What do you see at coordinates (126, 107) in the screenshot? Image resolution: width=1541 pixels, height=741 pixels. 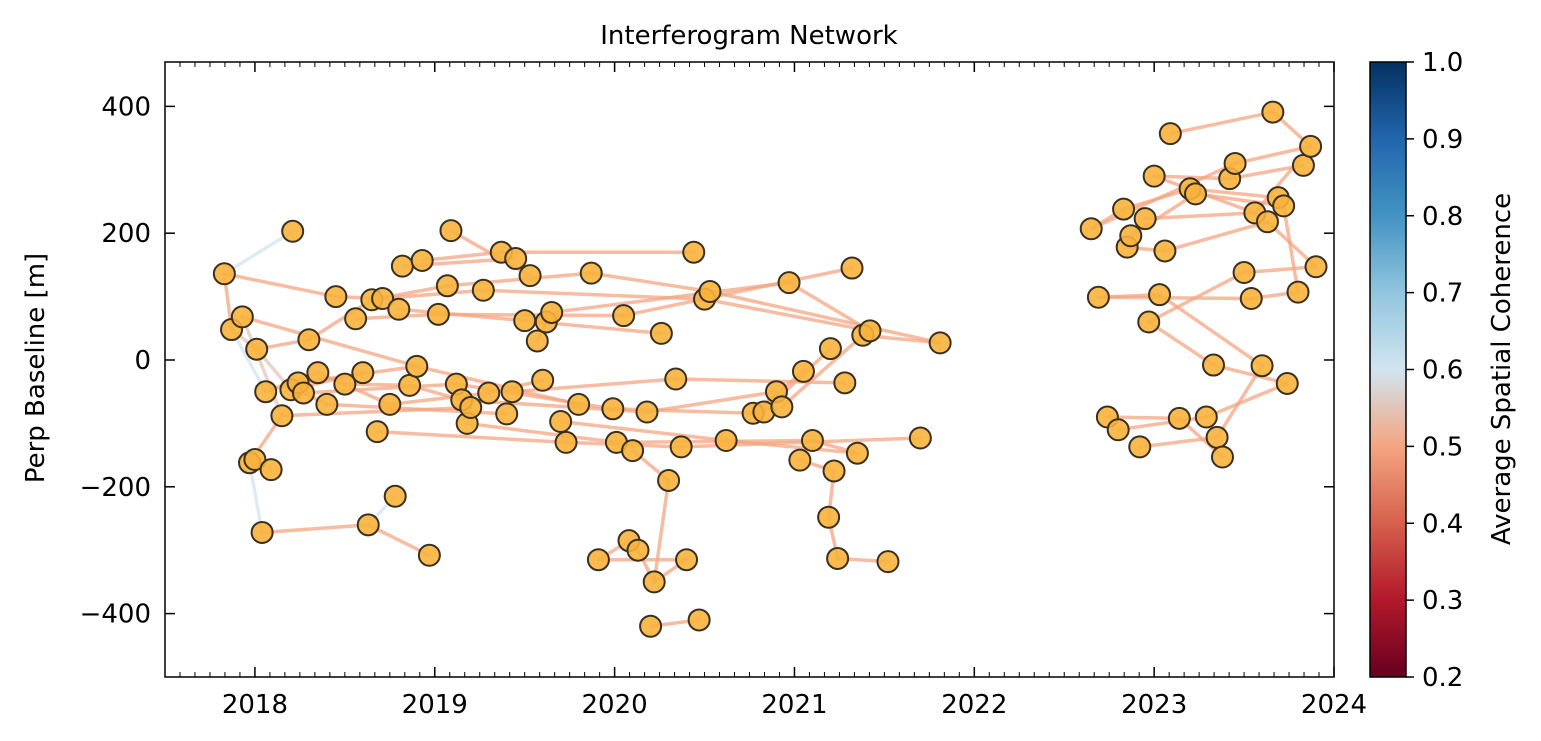 I see `y-tick-label: 400` at bounding box center [126, 107].